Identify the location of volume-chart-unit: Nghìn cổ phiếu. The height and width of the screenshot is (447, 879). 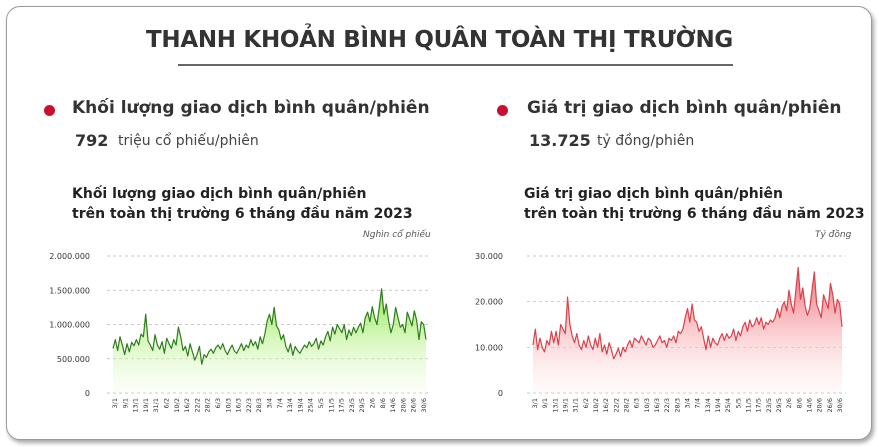
(397, 235).